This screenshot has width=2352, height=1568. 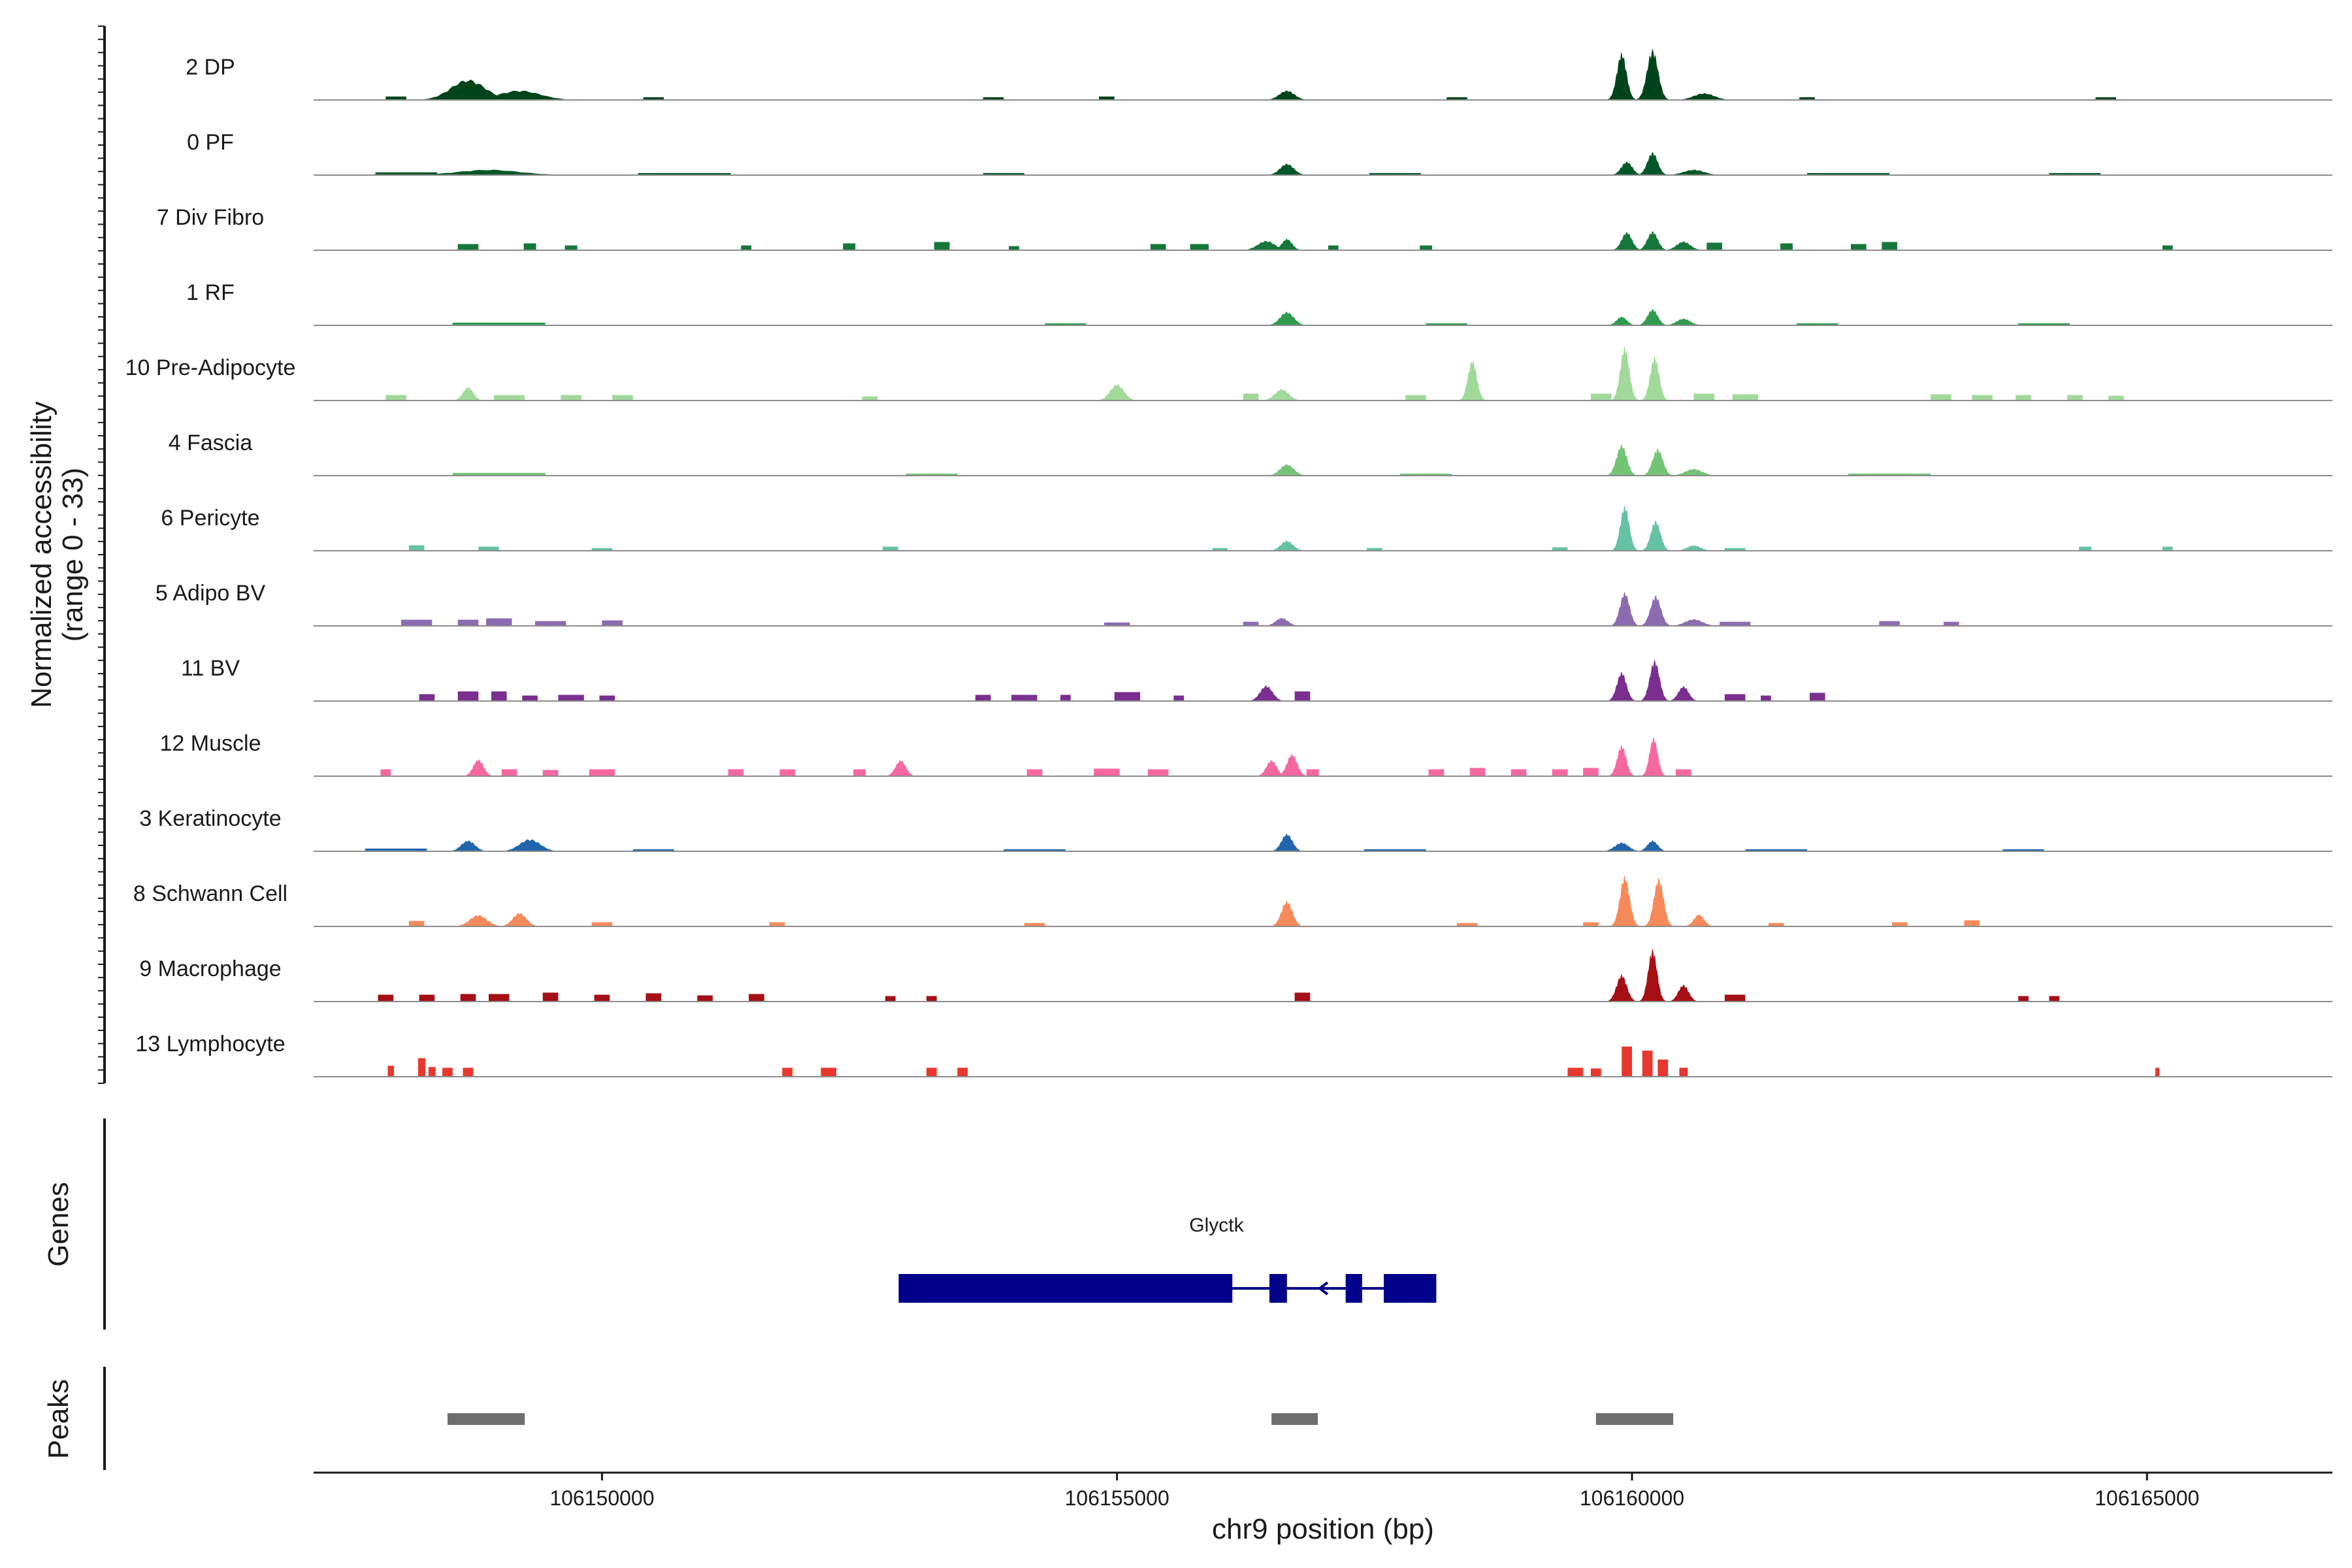 What do you see at coordinates (58, 1224) in the screenshot?
I see `genes-axis-label: Genes` at bounding box center [58, 1224].